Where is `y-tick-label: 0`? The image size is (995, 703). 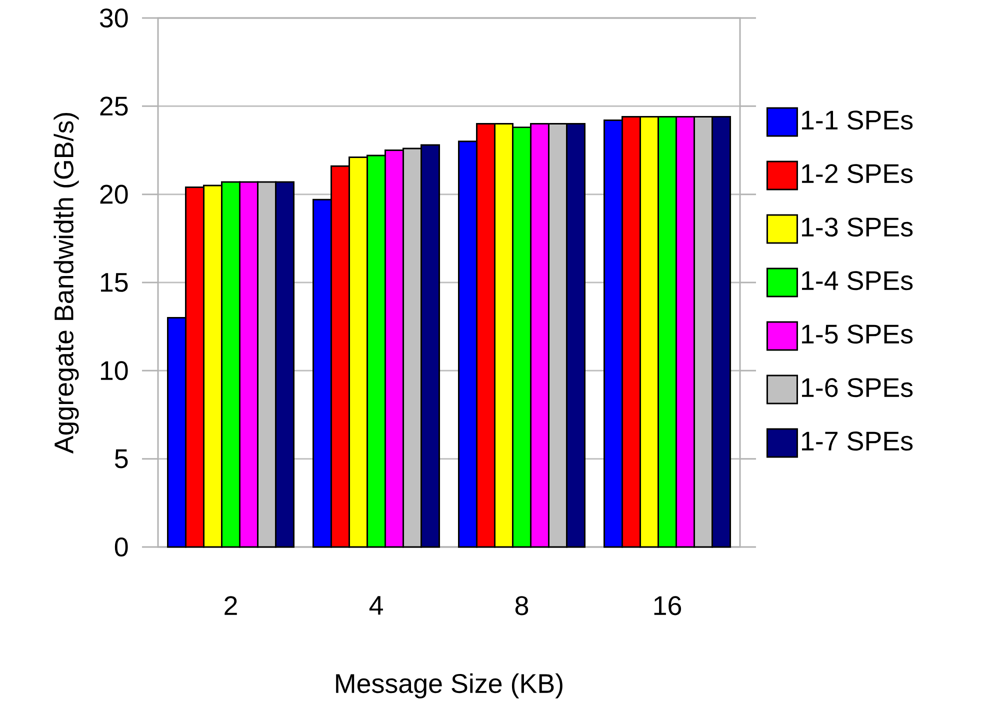 y-tick-label: 0 is located at coordinates (121, 547).